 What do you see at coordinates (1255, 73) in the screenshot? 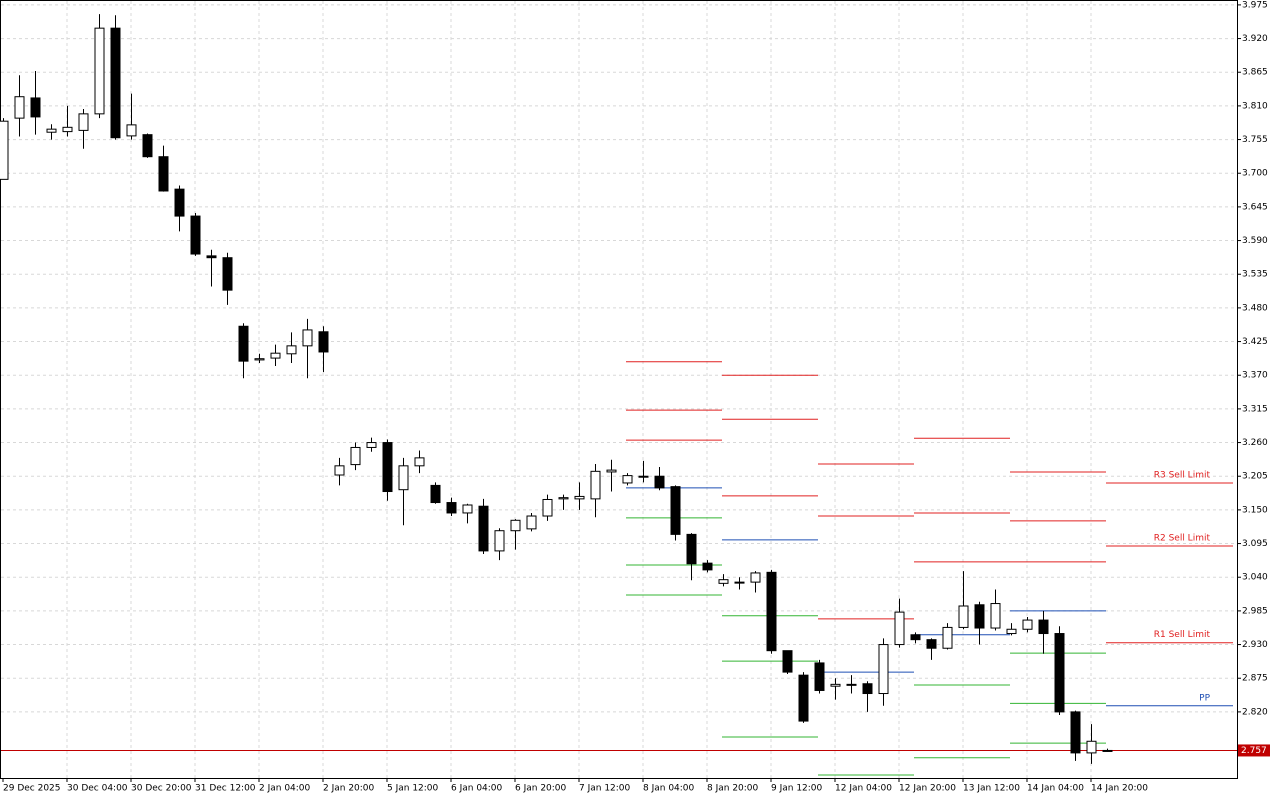
I see `y-tick-label: 3.865` at bounding box center [1255, 73].